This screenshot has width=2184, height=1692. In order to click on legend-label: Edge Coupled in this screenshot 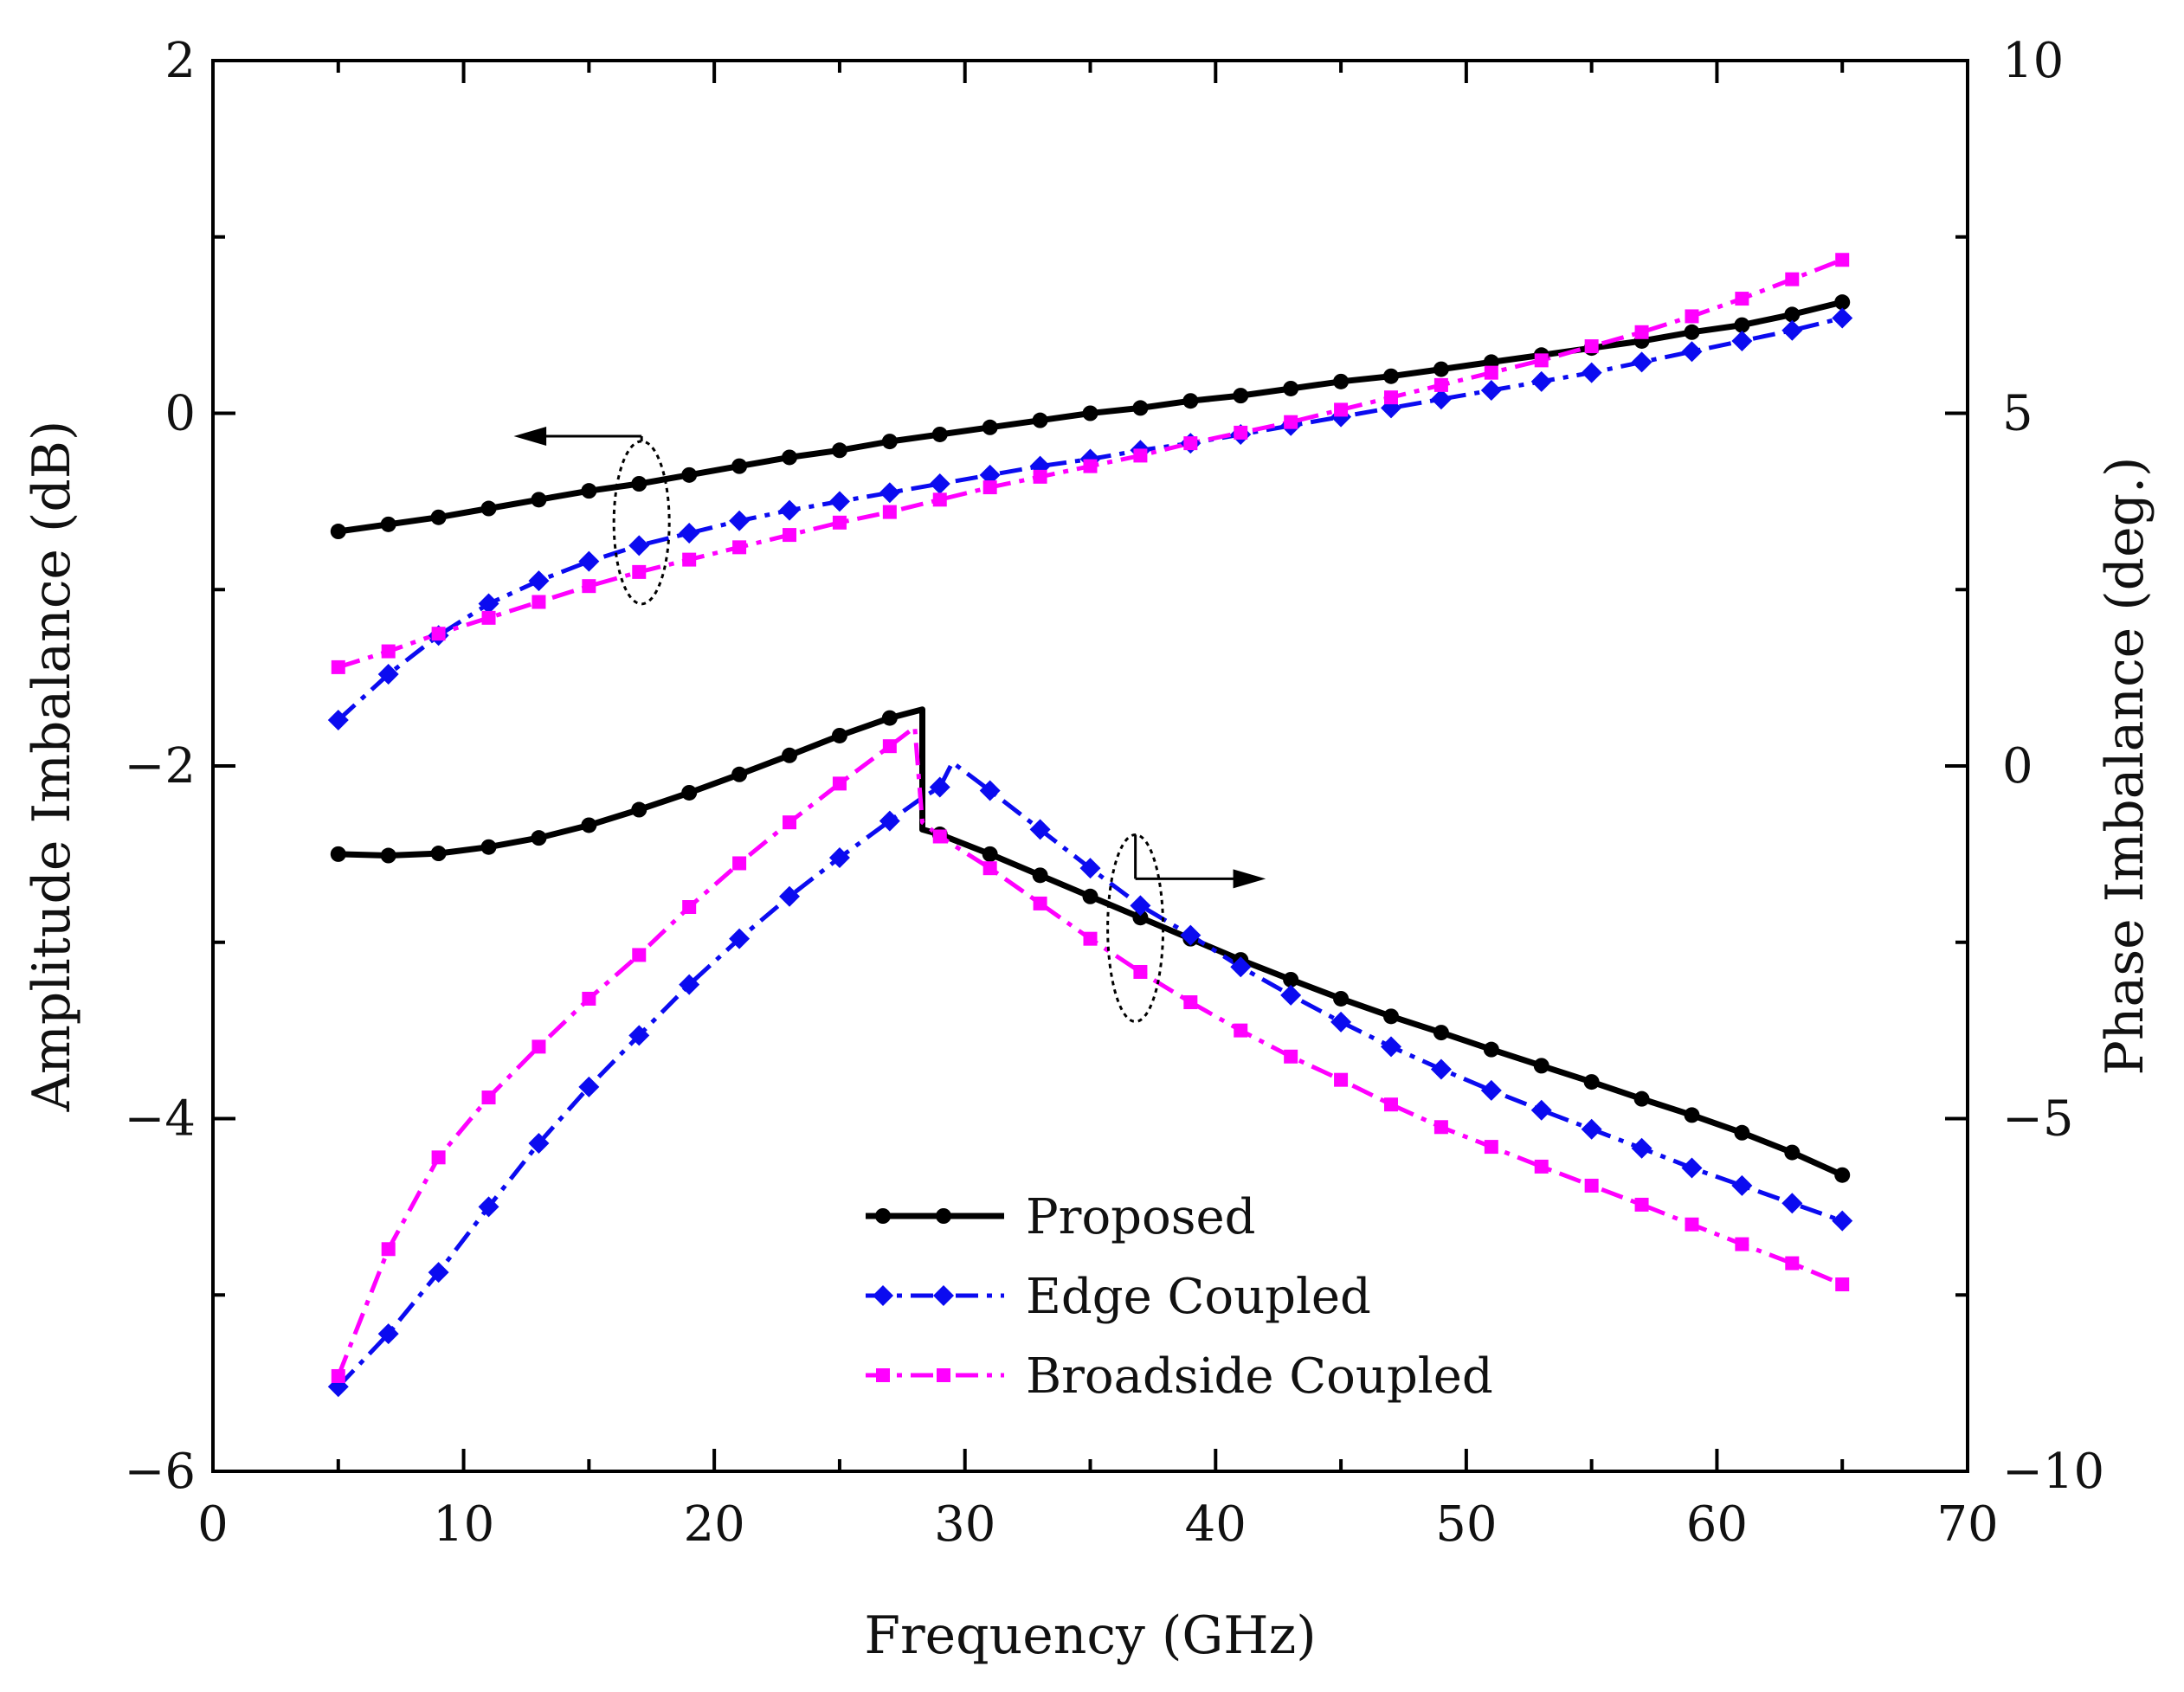, I will do `click(1198, 1297)`.